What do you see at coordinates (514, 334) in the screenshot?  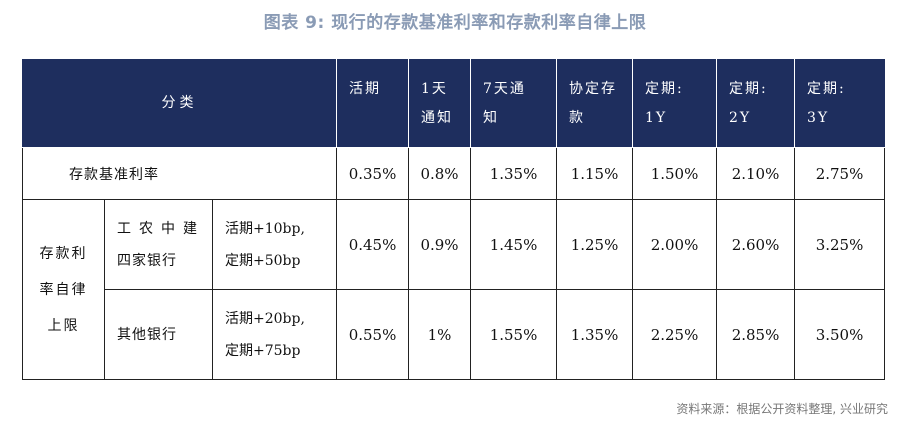 I see `cell-value: 1.55%` at bounding box center [514, 334].